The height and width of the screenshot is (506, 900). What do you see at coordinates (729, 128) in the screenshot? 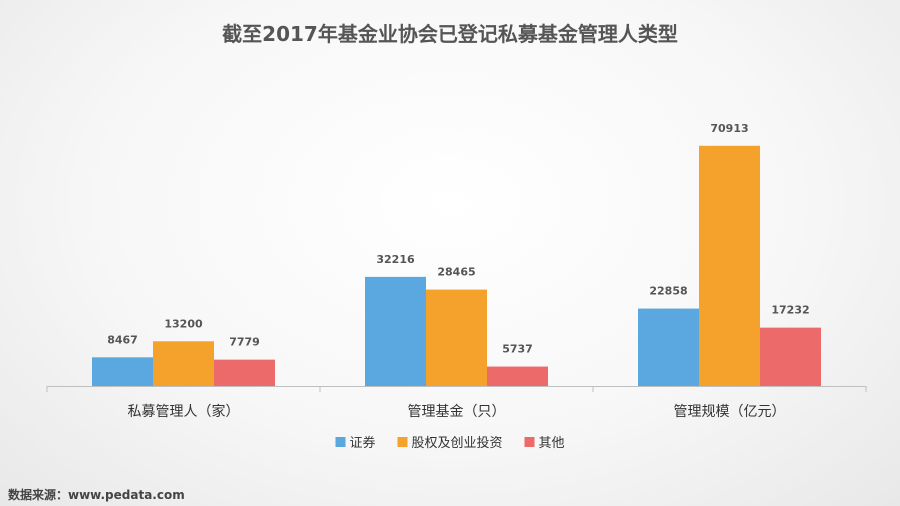
I see `value-label-2-1: 70913` at bounding box center [729, 128].